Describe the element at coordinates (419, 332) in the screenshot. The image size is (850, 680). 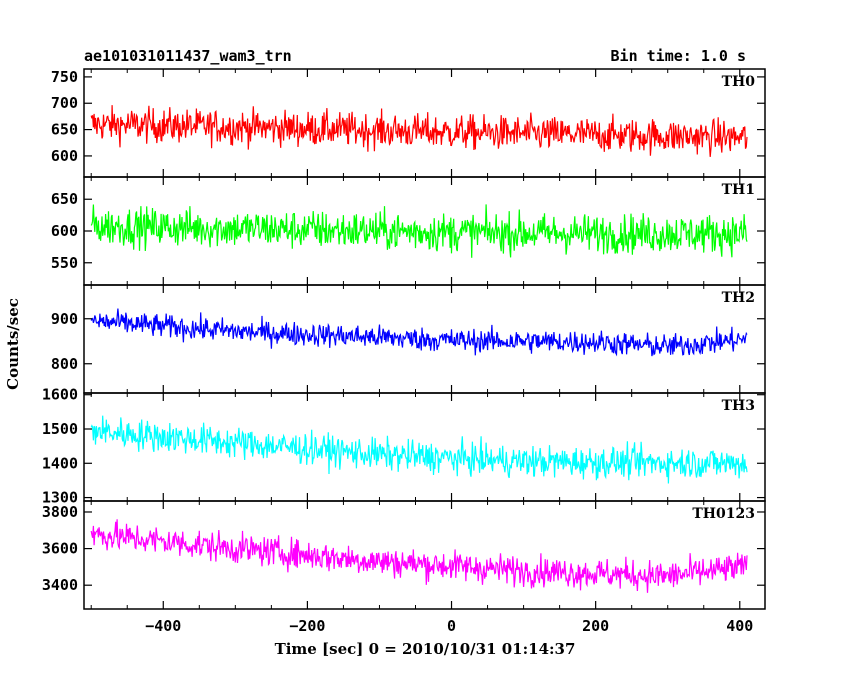
I see `series-line-th2` at that location.